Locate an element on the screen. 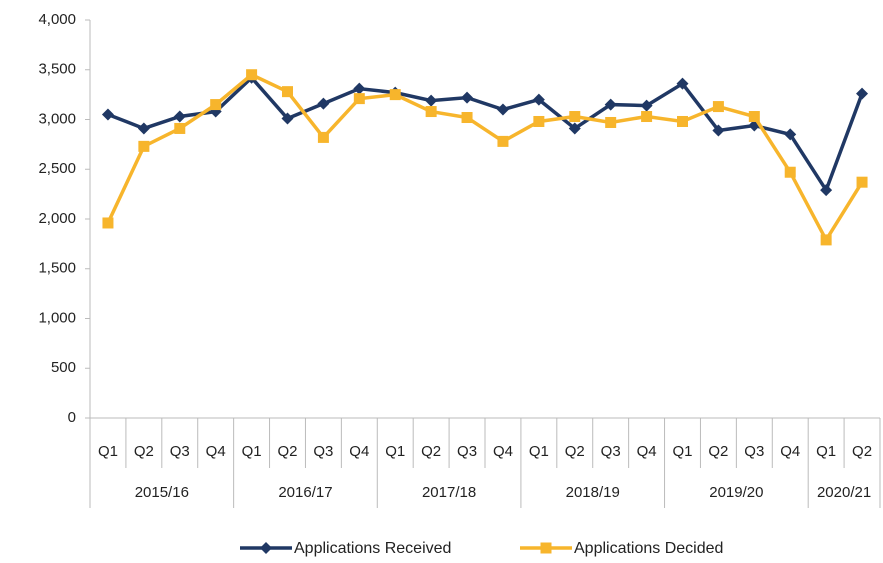 The width and height of the screenshot is (883, 563). y-tick-label: 2,000 is located at coordinates (57, 218).